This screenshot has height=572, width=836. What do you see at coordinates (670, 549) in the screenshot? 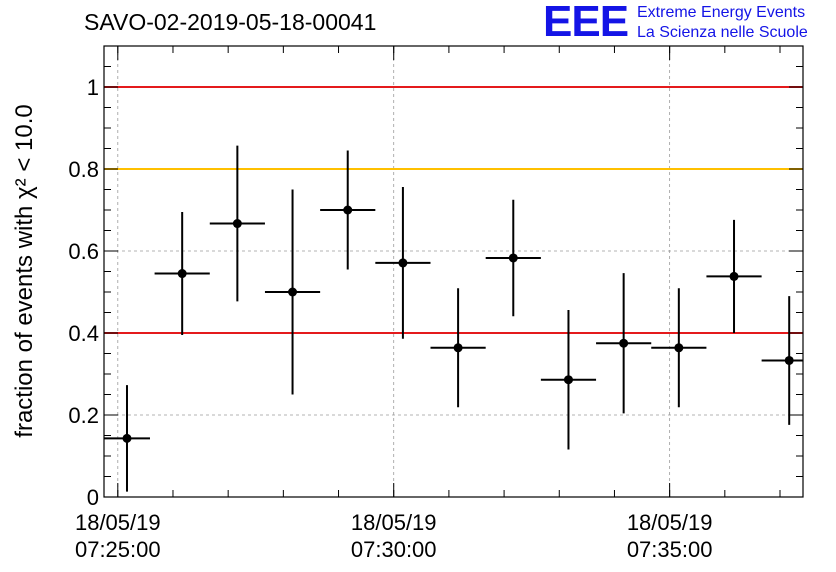
I see `x-tick-label-time: 07:35:00` at bounding box center [670, 549].